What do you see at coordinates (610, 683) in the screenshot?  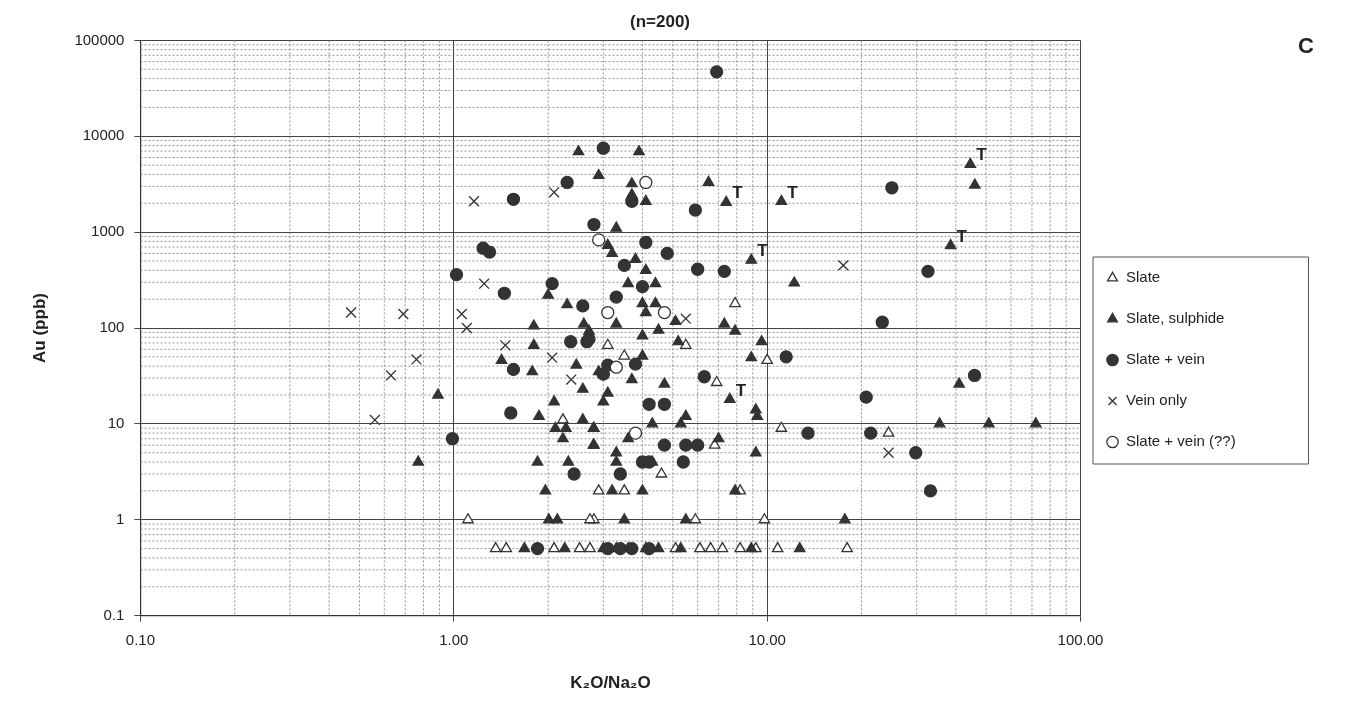 I see `x-axis-title: K₂O/Na₂O` at bounding box center [610, 683].